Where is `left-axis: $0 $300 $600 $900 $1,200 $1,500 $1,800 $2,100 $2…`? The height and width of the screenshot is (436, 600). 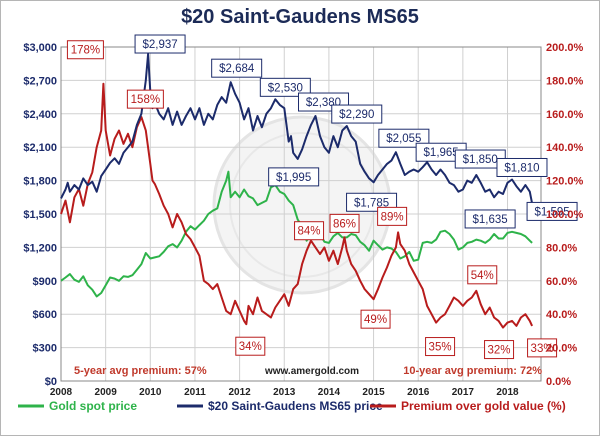
left-axis: $0 $300 $600 $900 $1,200 $1,500 $1,800 $2,100 $2… is located at coordinates (40, 215).